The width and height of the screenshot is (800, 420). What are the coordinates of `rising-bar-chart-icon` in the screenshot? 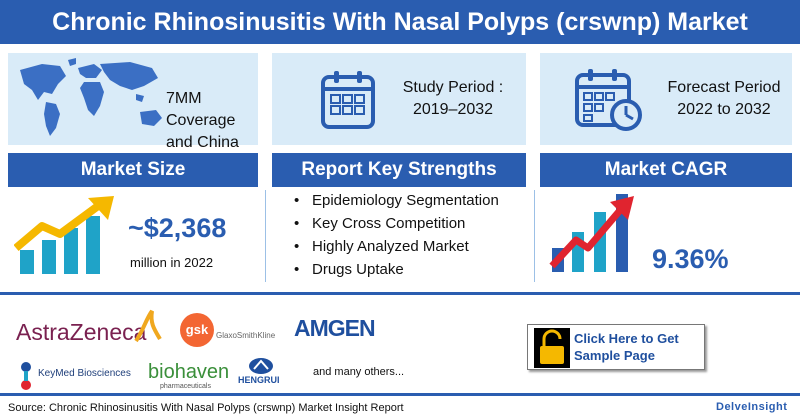 It's located at (591, 233).